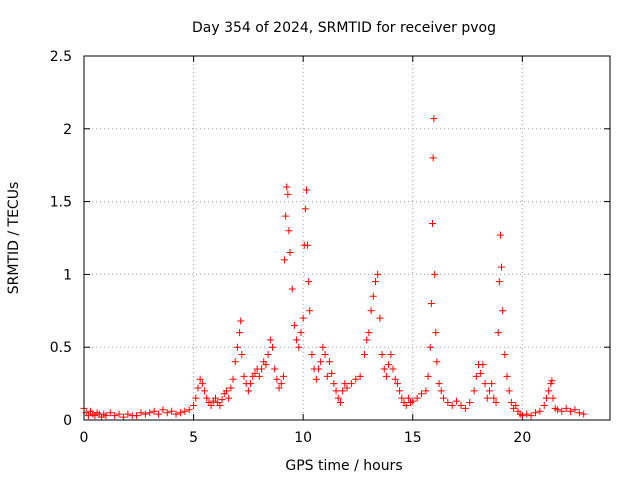  Describe the element at coordinates (67, 421) in the screenshot. I see `y-tick-label: 0` at that location.